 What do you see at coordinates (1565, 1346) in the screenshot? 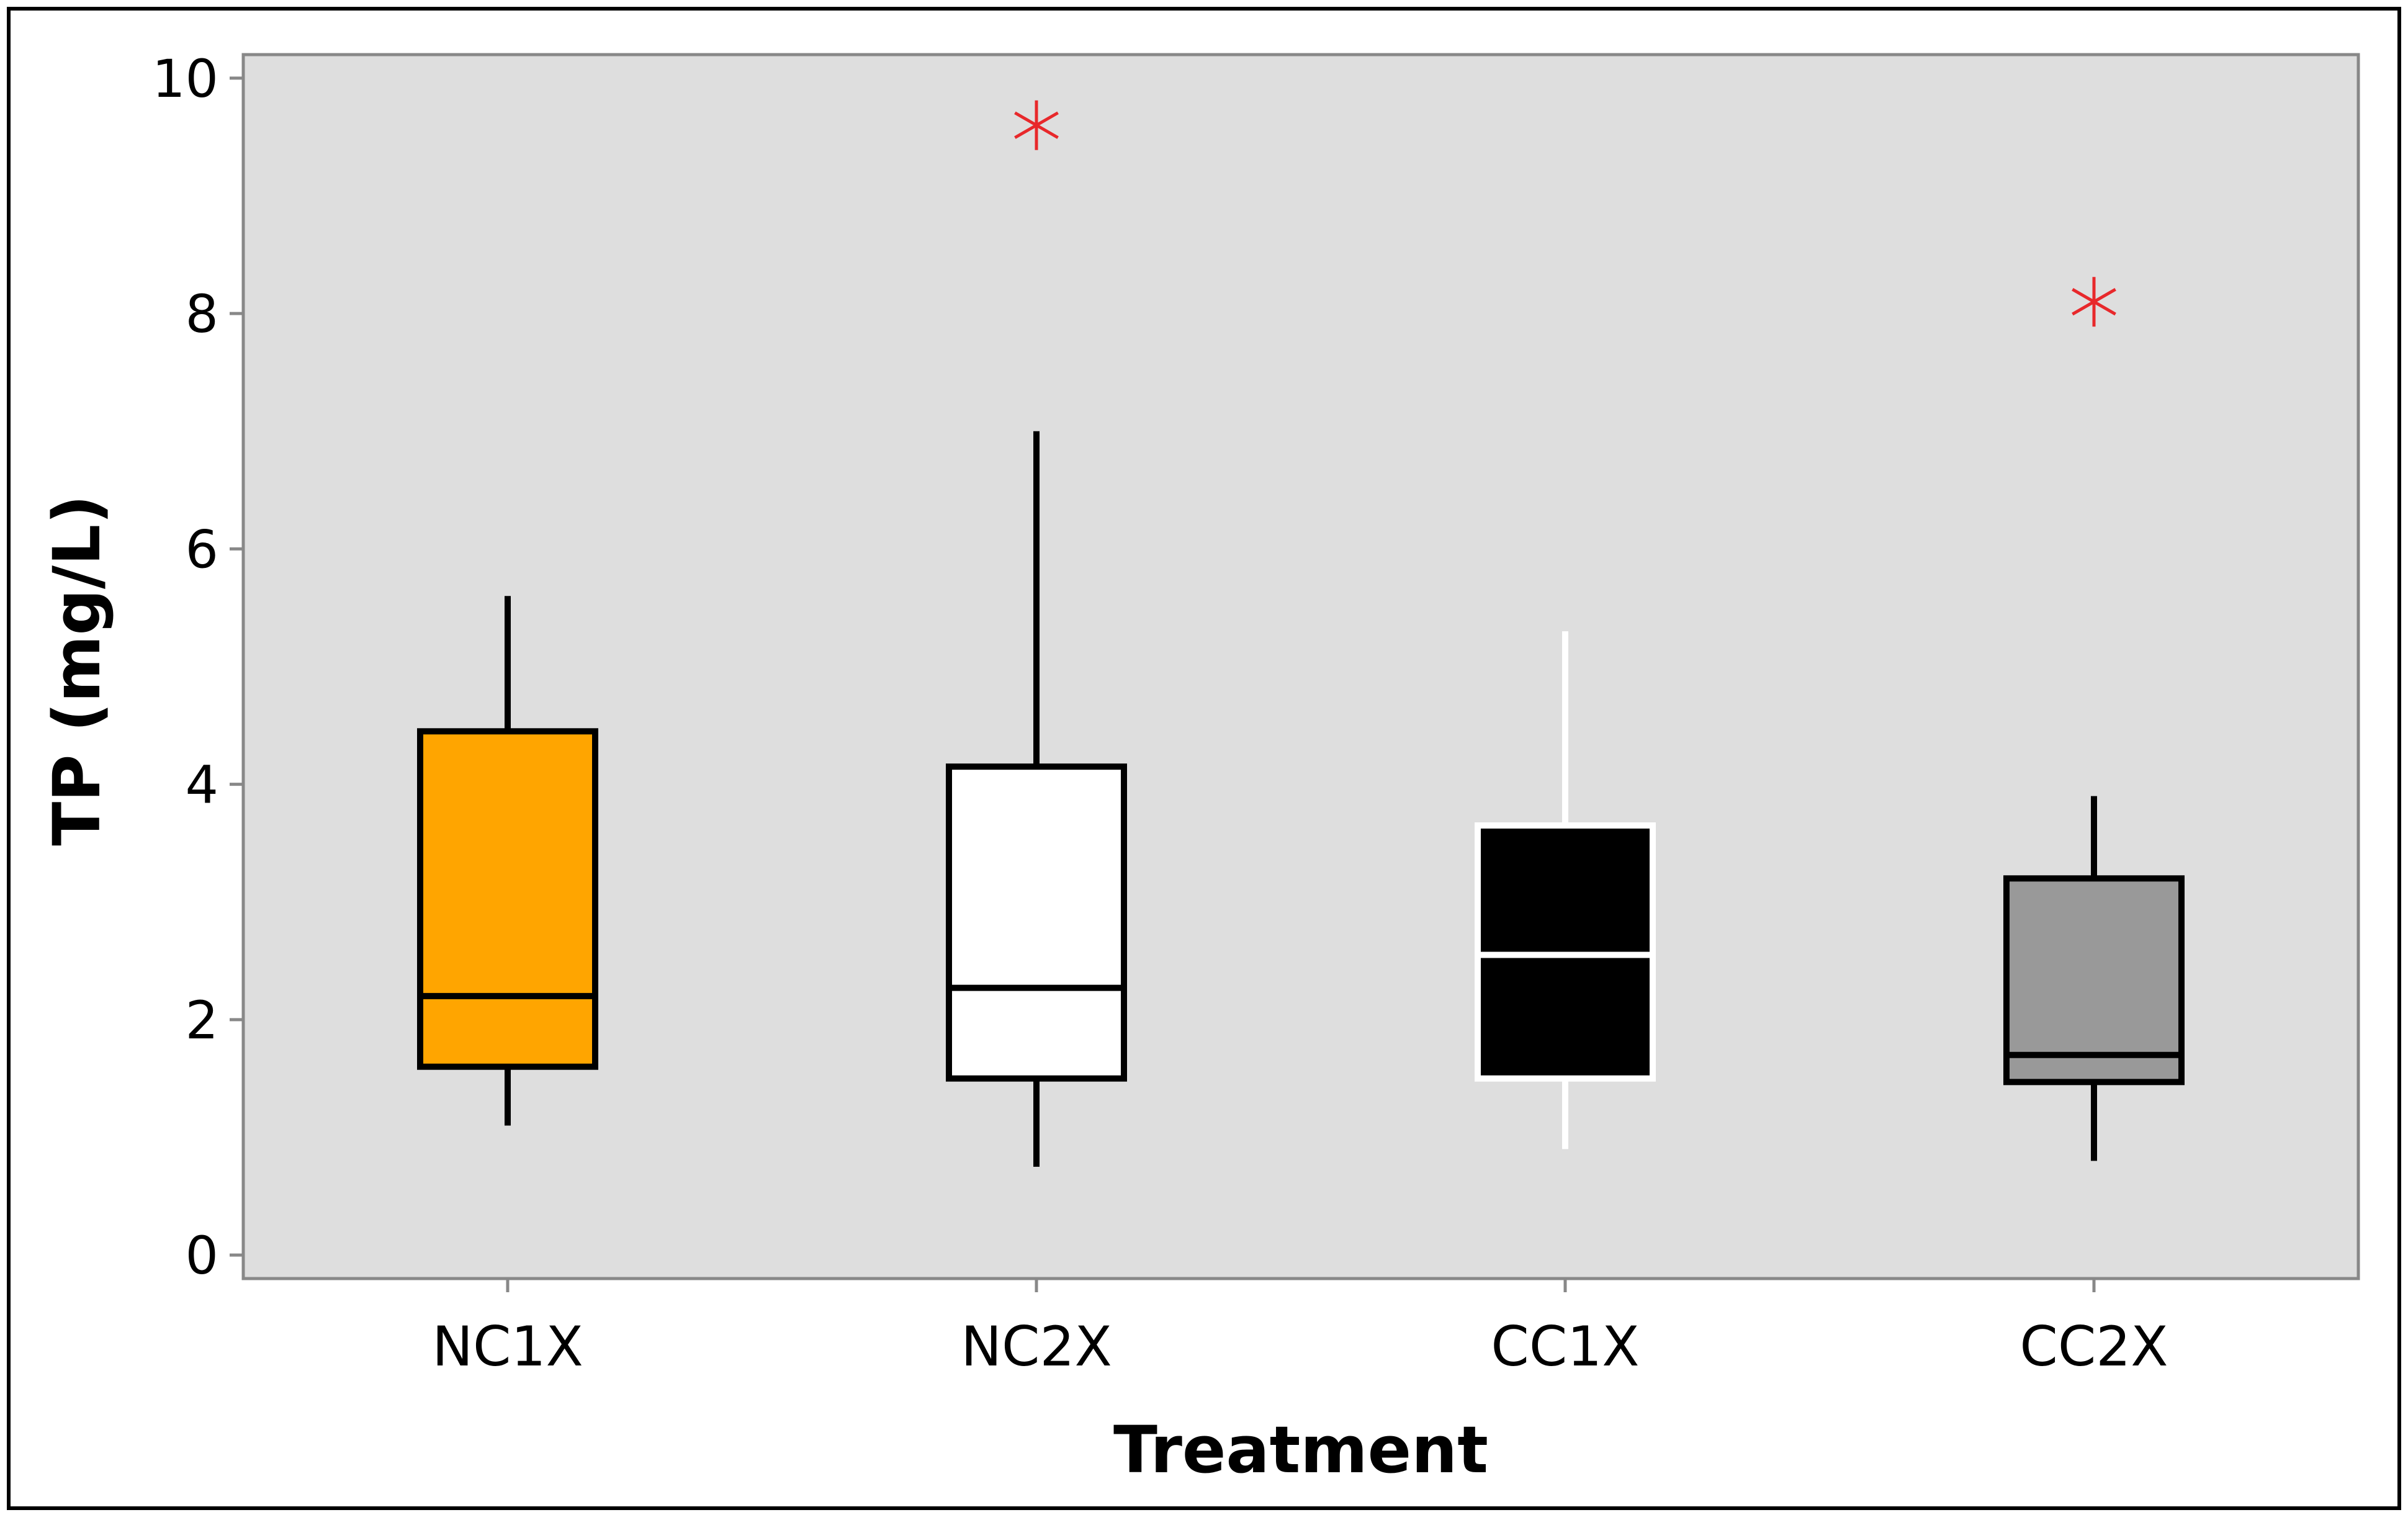
I see `x-tick-label: CC1X` at bounding box center [1565, 1346].